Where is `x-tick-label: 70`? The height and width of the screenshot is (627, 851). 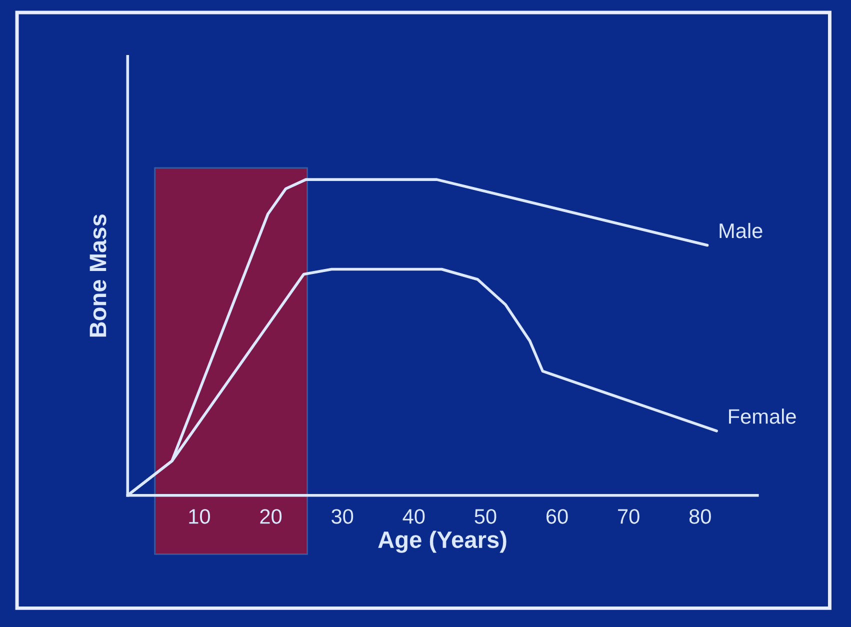 x-tick-label: 70 is located at coordinates (629, 516).